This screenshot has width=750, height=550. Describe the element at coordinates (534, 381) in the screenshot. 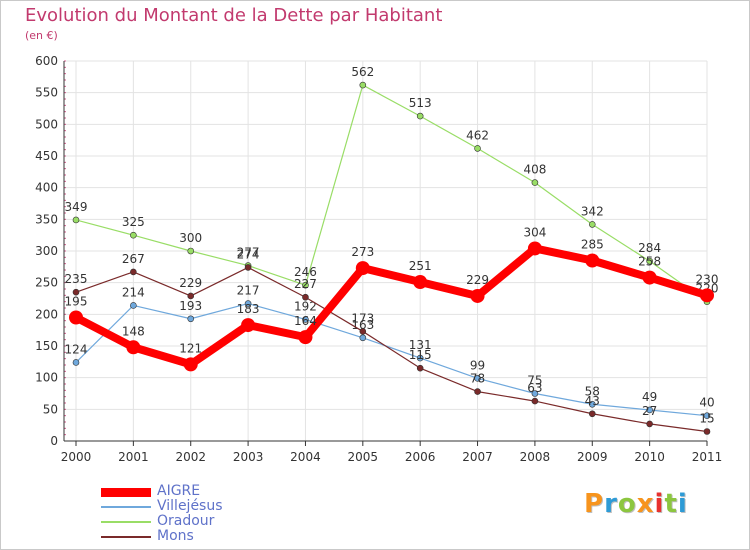

I see `data-label-villej-sus: 75` at that location.